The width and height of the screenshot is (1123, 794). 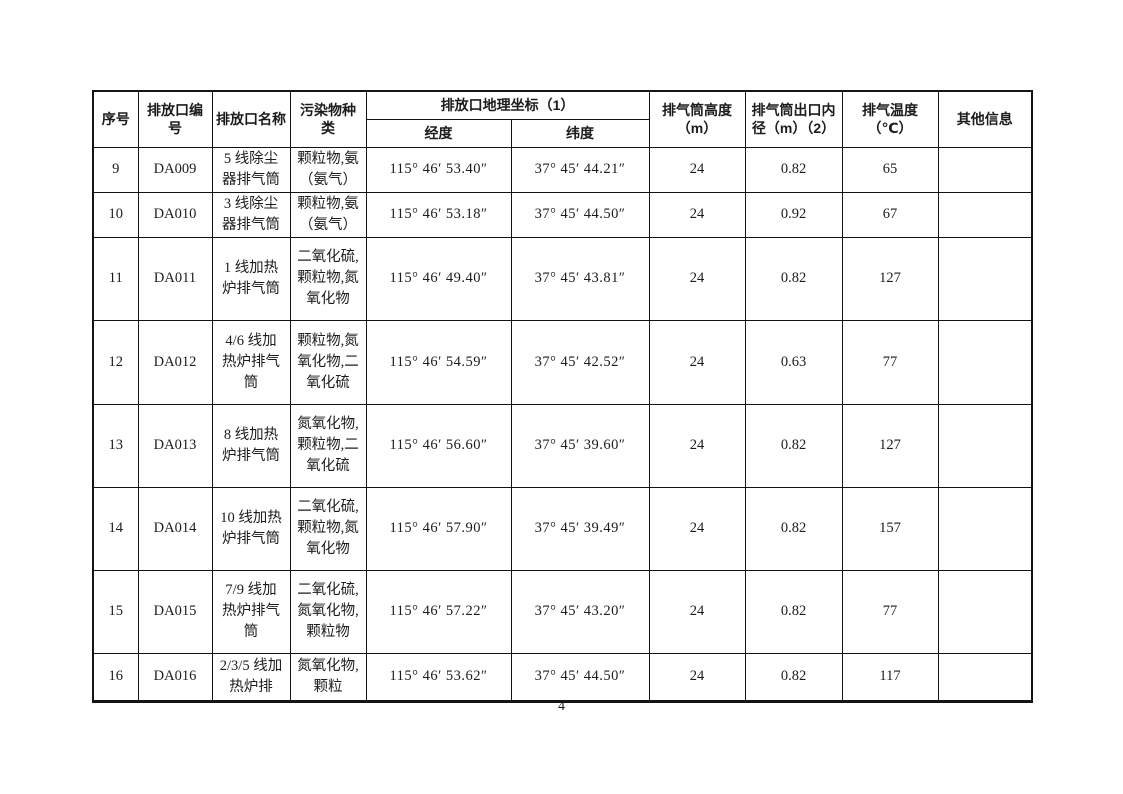 What do you see at coordinates (438, 214) in the screenshot?
I see `cell-longitude: 115° 46′ 53.18″` at bounding box center [438, 214].